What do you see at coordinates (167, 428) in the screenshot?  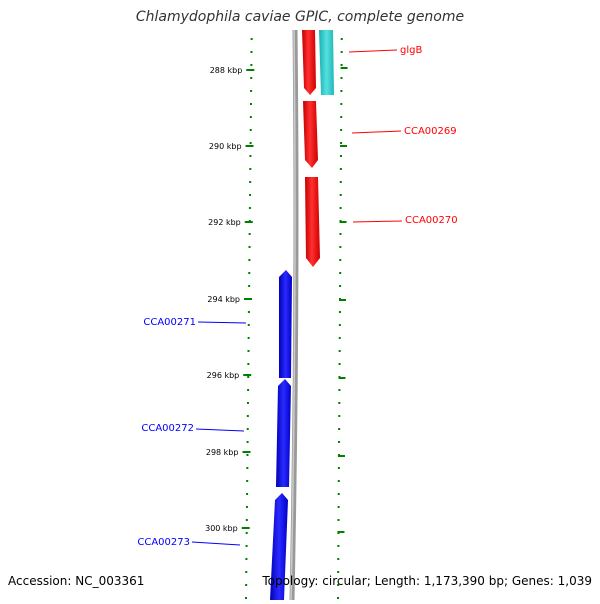 I see `gene-label-CCA00272: CCA00272` at bounding box center [167, 428].